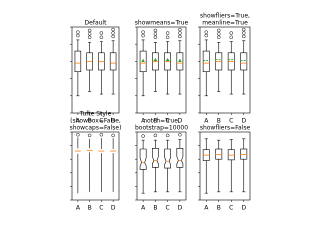  Describe the element at coordinates (95, 121) in the screenshot. I see `subplot-title: (showbox=False,` at that location.